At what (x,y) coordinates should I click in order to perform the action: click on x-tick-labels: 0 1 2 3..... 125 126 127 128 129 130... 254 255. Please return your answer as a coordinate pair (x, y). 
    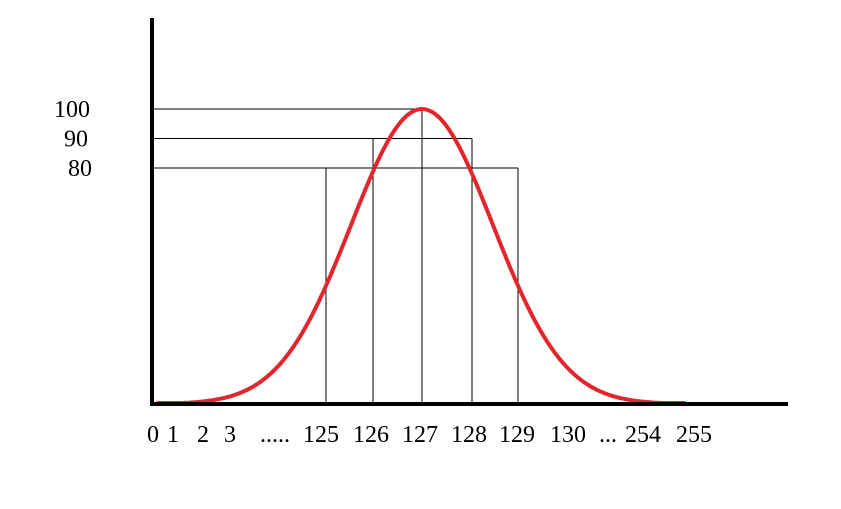
    Looking at the image, I should click on (429, 435).